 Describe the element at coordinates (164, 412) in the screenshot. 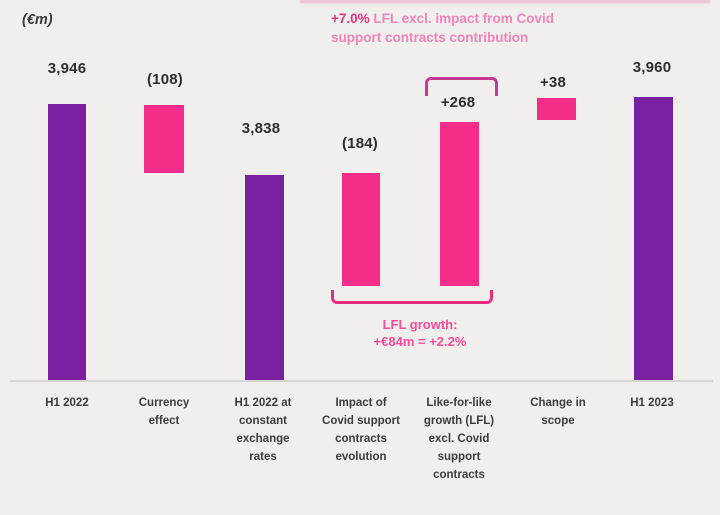

I see `category-label-currency-effect: Currency effect` at that location.